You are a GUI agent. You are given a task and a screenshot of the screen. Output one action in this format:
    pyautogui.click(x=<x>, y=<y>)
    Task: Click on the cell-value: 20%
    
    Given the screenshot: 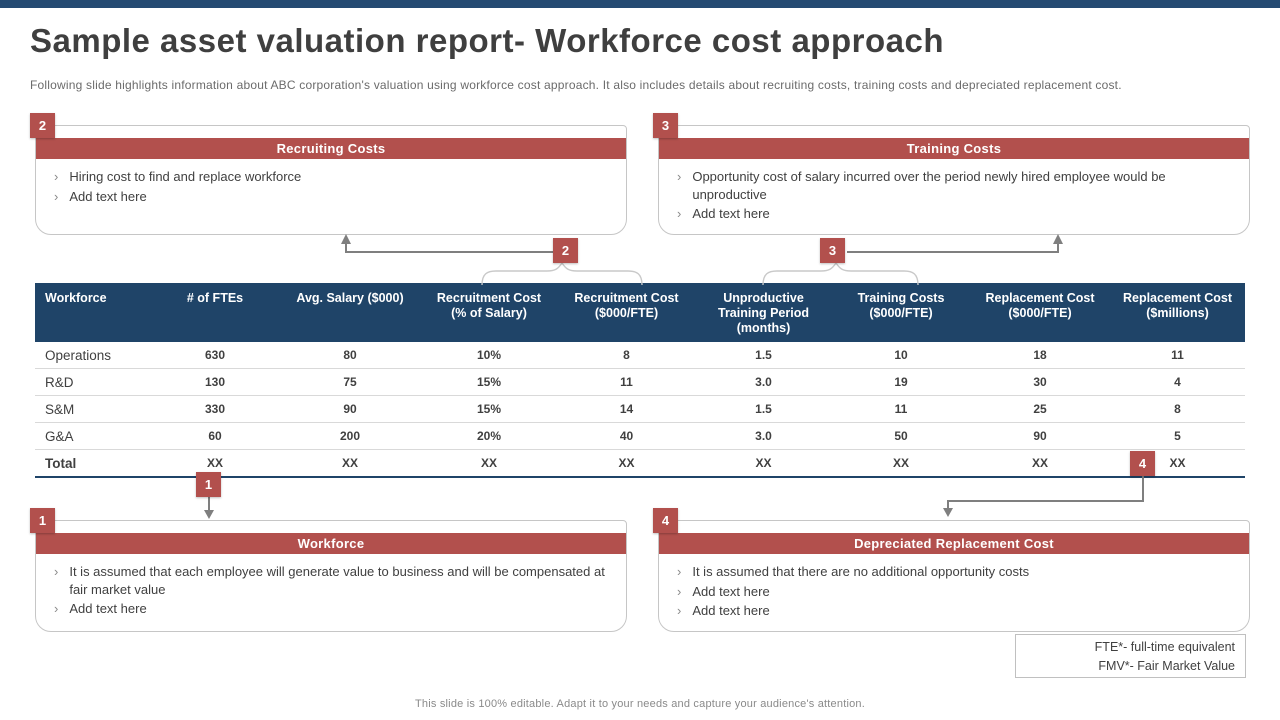 What is the action you would take?
    pyautogui.click(x=489, y=436)
    